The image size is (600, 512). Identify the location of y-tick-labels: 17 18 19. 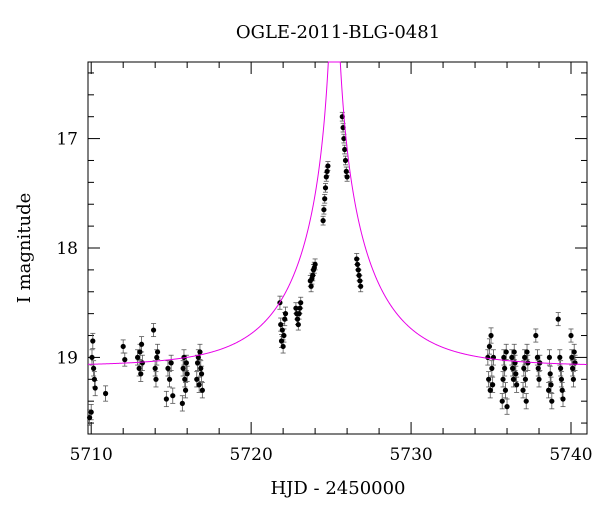
(67, 249).